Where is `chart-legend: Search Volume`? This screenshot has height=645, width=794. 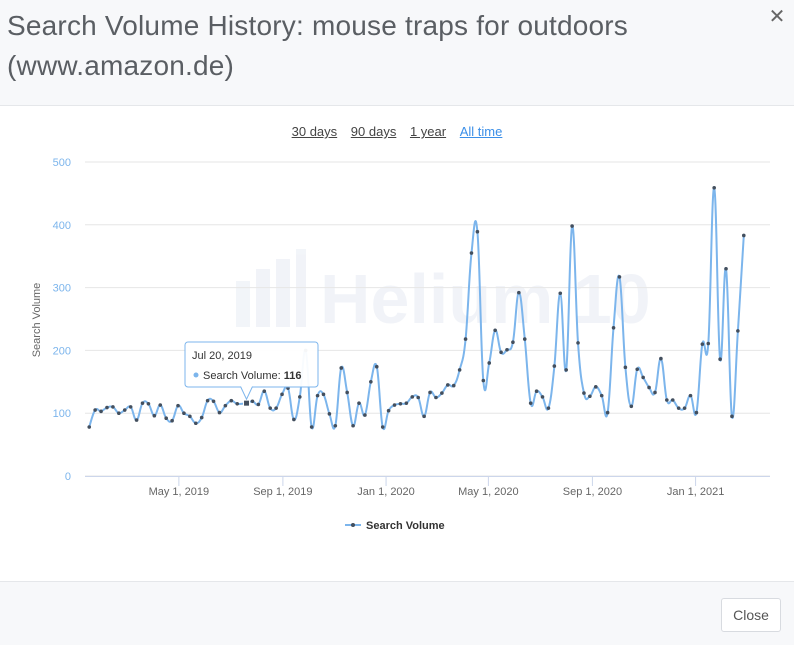
chart-legend: Search Volume is located at coordinates (395, 526).